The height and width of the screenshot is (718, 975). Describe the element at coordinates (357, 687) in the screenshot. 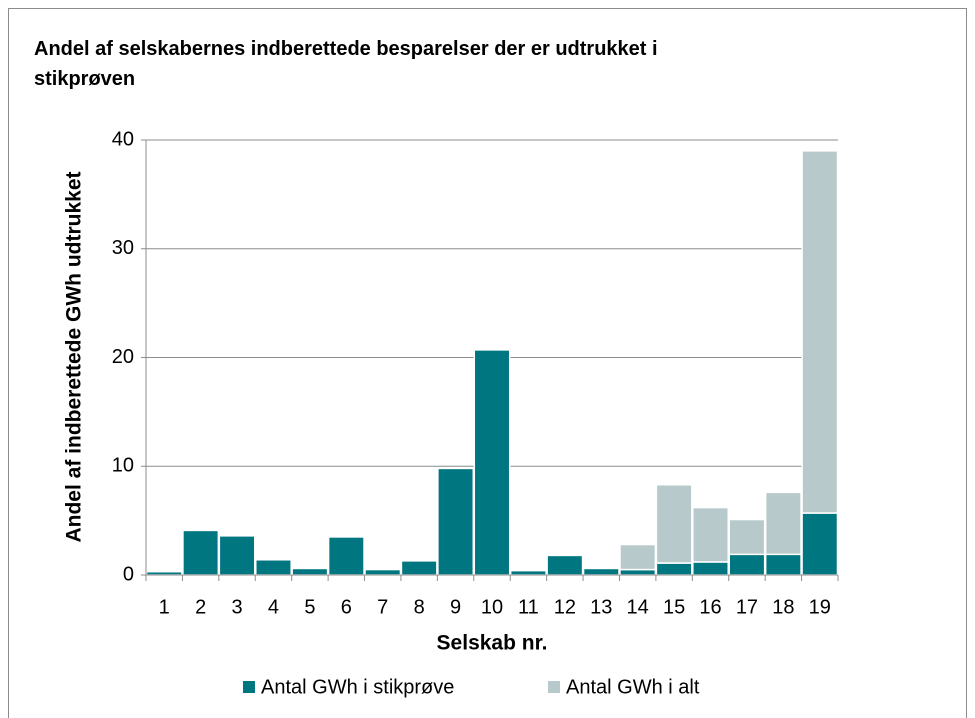

I see `legend-label: Antal GWh i stikprøve` at that location.